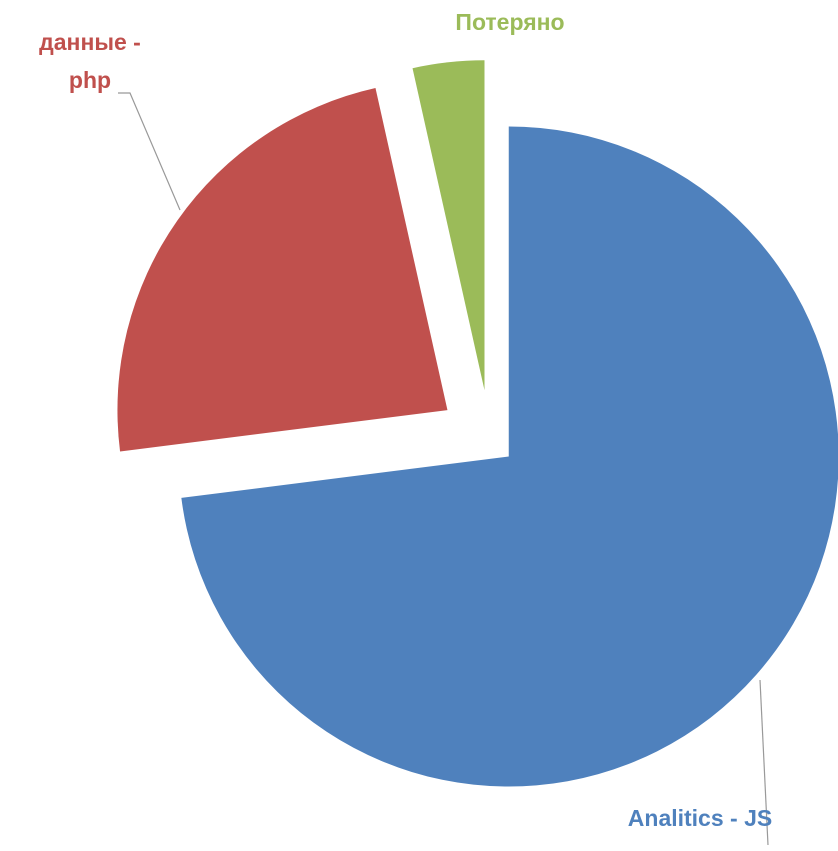 The width and height of the screenshot is (838, 851). Describe the element at coordinates (510, 22) in the screenshot. I see `slice-label: Потеряно` at that location.